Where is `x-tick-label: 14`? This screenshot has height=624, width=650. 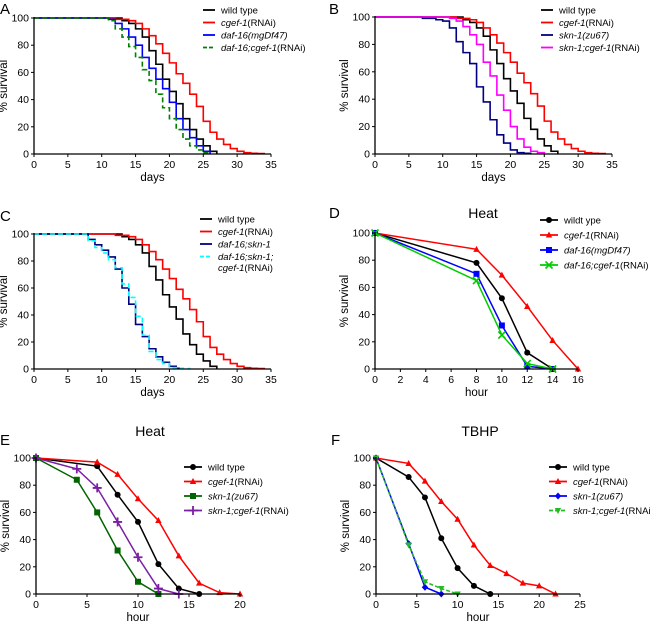
x-tick-label: 14 is located at coordinates (553, 380).